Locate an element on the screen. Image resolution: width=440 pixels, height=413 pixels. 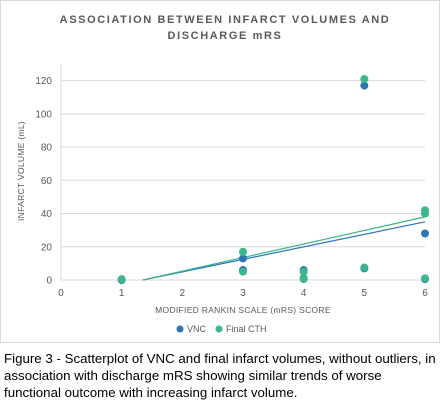
y-tick-label-60: 60 is located at coordinates (47, 181).